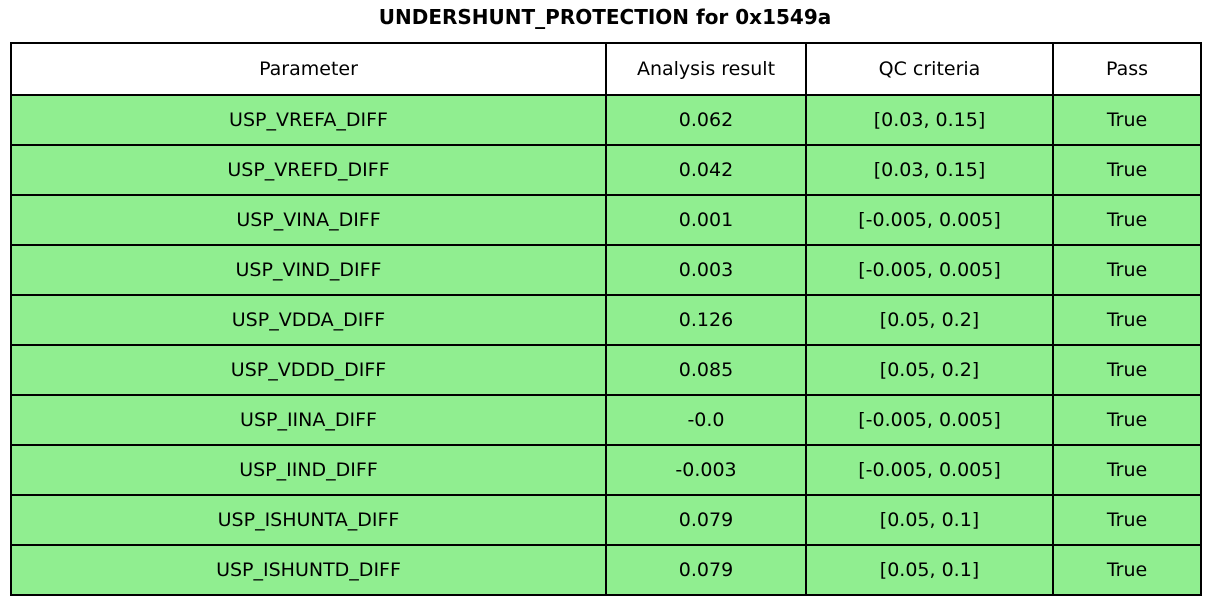 Image resolution: width=1210 pixels, height=604 pixels. What do you see at coordinates (706, 320) in the screenshot?
I see `analysis-result-cell: 0.126` at bounding box center [706, 320].